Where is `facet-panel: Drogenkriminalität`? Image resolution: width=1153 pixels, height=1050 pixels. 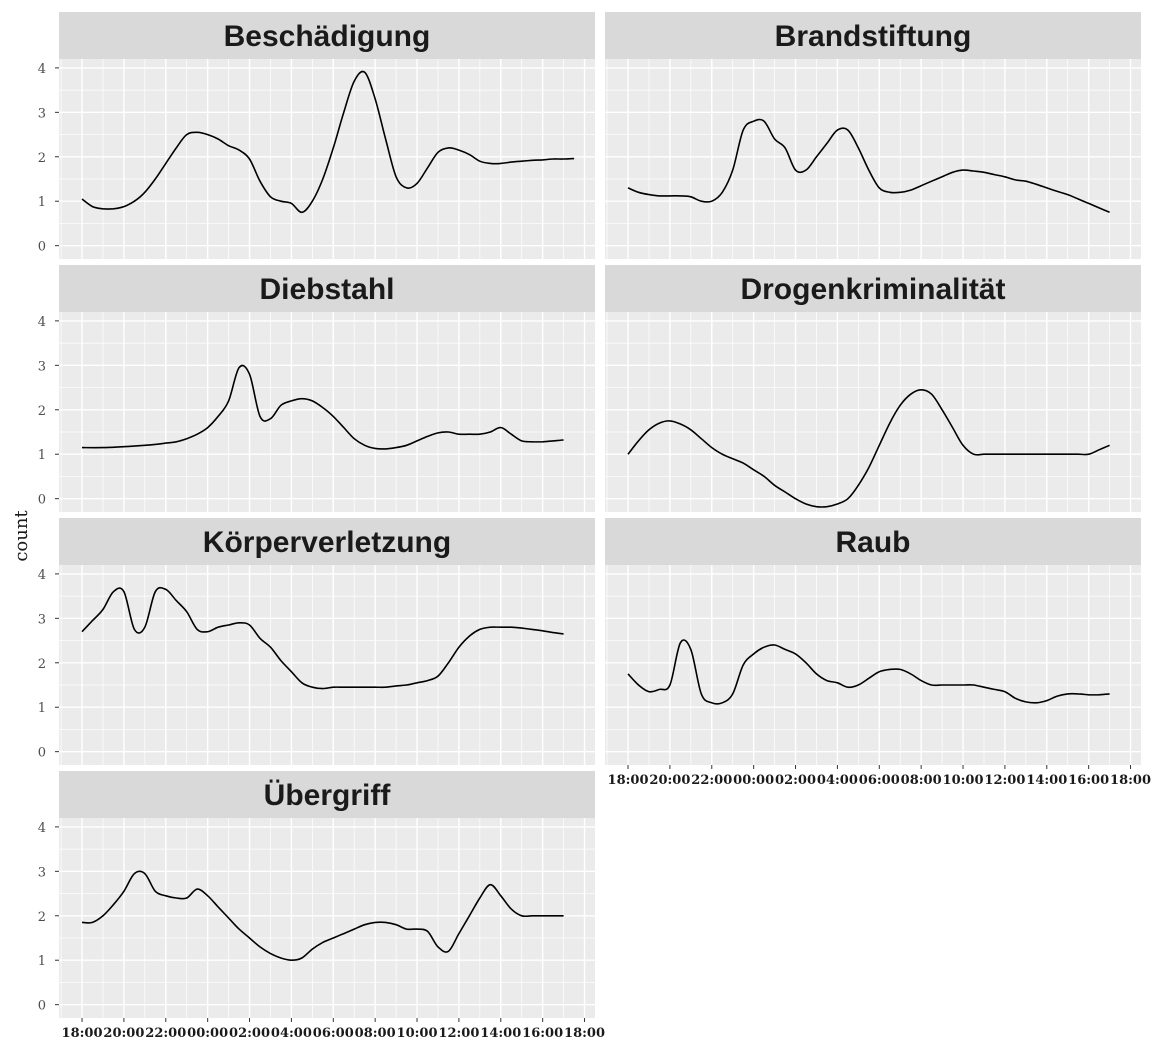 facet-panel: Drogenkriminalität is located at coordinates (873, 393).